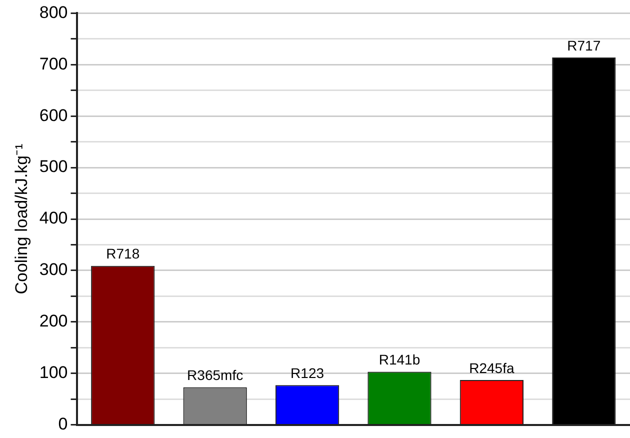 Image resolution: width=630 pixels, height=438 pixels. Describe the element at coordinates (491, 368) in the screenshot. I see `x-tick-label: R245fa` at that location.